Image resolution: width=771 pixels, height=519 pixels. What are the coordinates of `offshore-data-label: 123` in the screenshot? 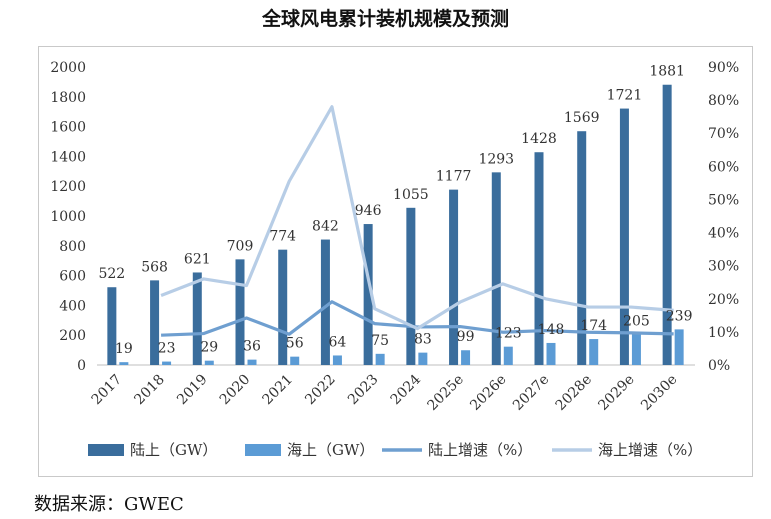 It's located at (508, 334).